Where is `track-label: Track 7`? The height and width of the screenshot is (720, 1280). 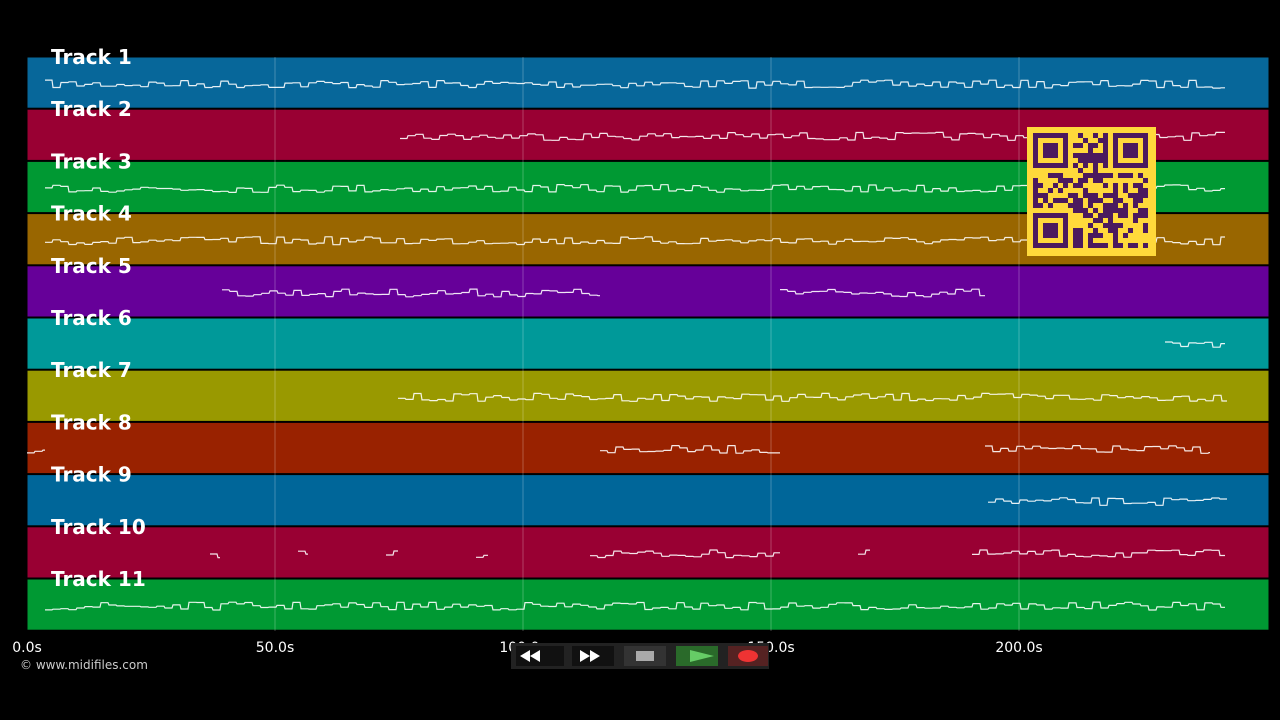 track-label: Track 7 is located at coordinates (91, 370).